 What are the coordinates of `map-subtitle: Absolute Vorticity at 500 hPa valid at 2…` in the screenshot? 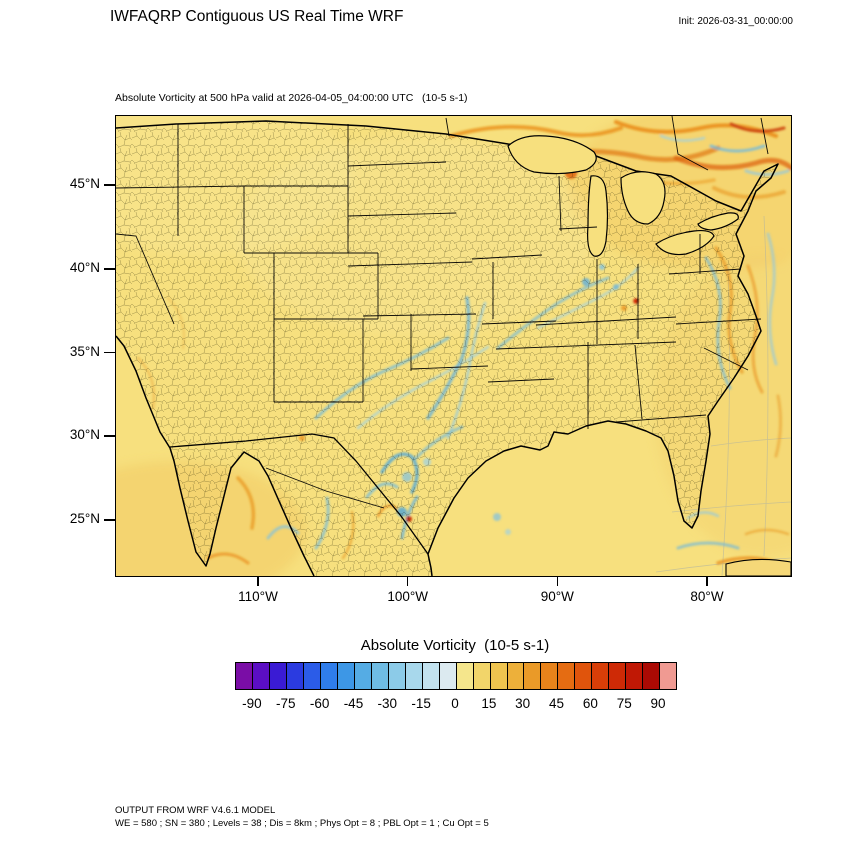 It's located at (291, 98).